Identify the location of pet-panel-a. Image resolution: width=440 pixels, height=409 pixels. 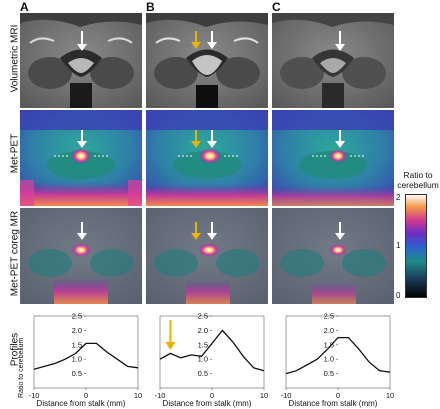
(81, 158).